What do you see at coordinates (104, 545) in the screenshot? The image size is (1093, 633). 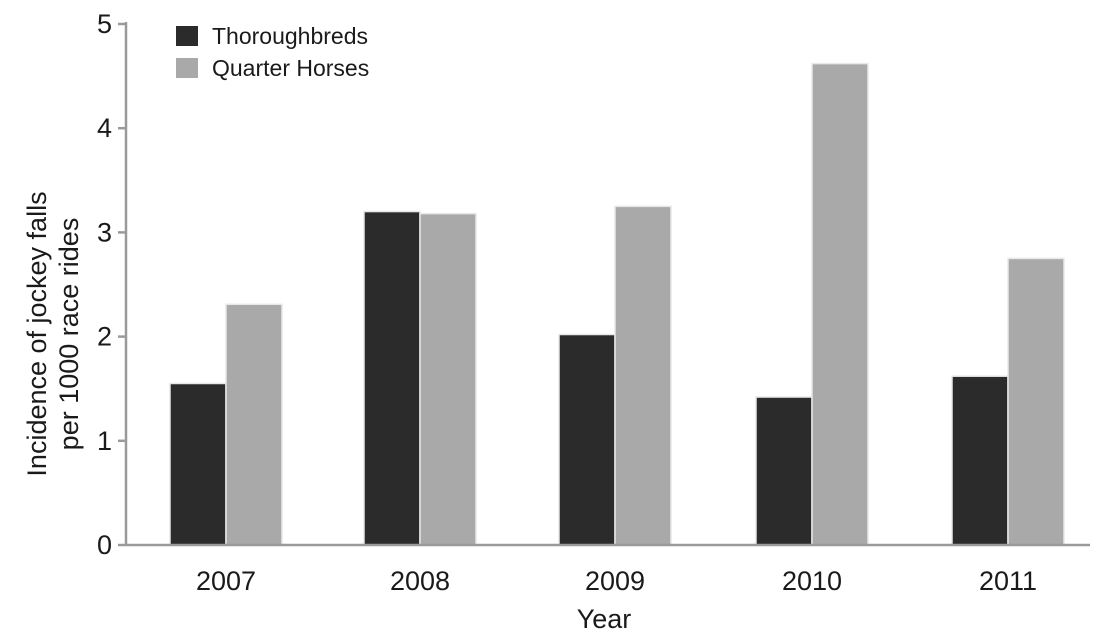 I see `y-tick-label: 0` at bounding box center [104, 545].